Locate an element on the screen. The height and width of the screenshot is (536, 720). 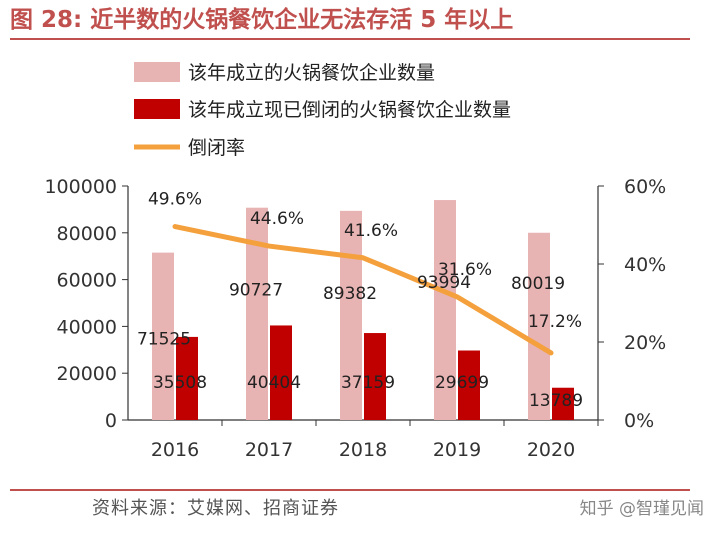
rate-line is located at coordinates (363, 290).